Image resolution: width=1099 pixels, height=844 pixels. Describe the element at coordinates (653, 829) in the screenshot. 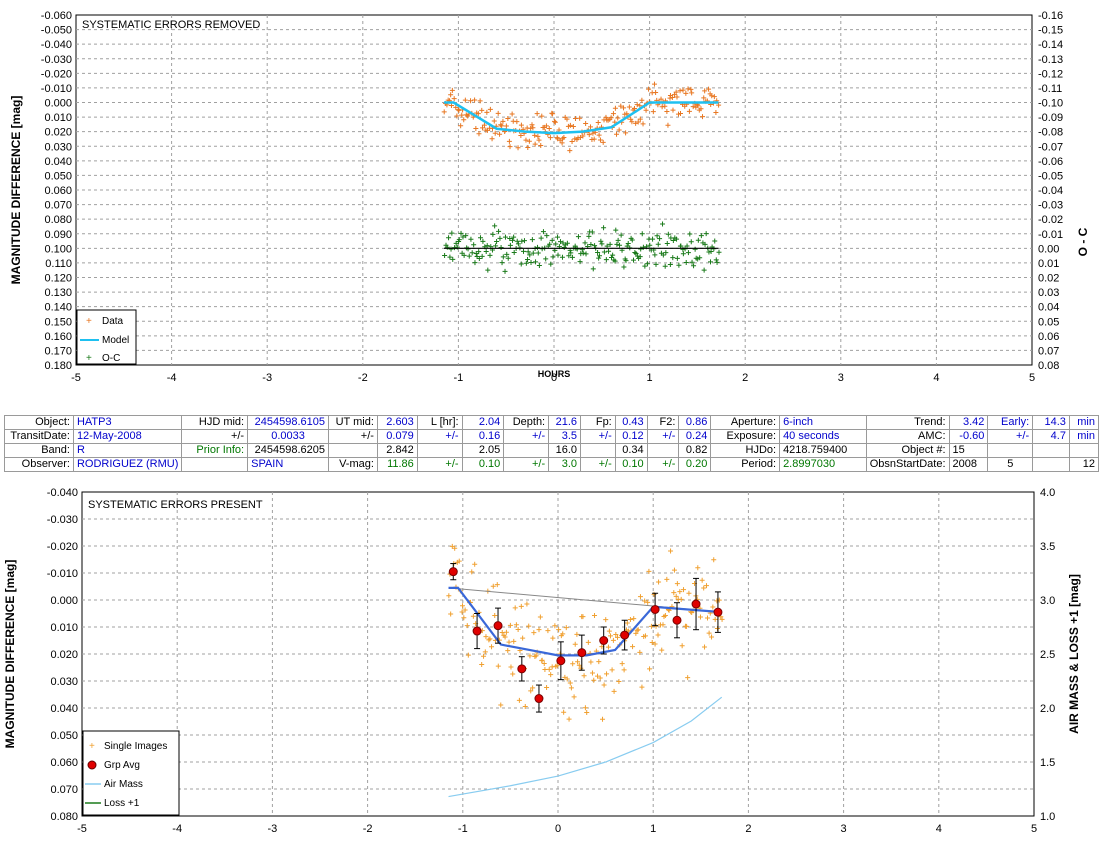

I see `x-tick-label: 1` at that location.